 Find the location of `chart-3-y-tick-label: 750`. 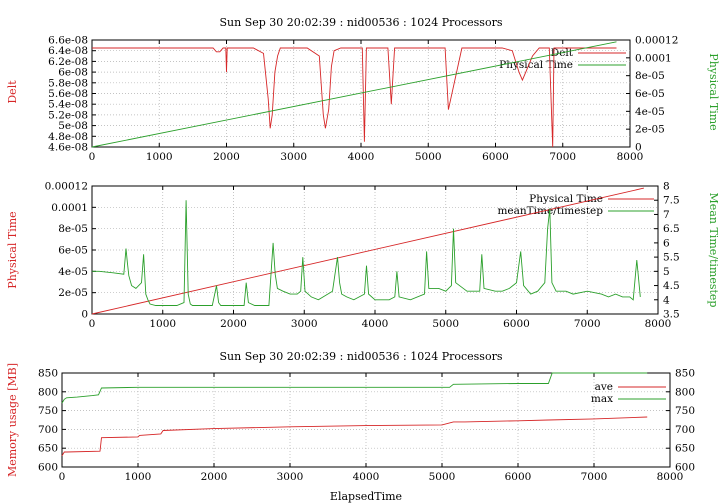

chart-3-y-tick-label: 750 is located at coordinates (48, 411).